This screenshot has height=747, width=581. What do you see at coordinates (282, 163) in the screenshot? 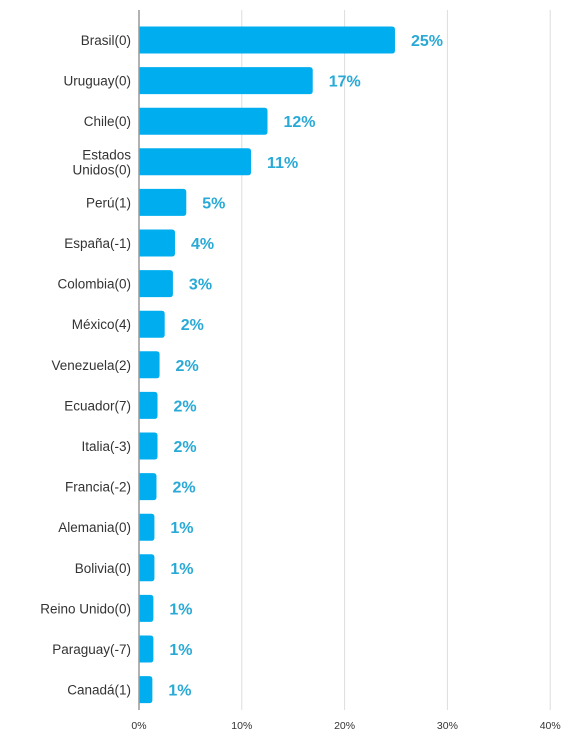
I see `value-label: 11%` at bounding box center [282, 163].